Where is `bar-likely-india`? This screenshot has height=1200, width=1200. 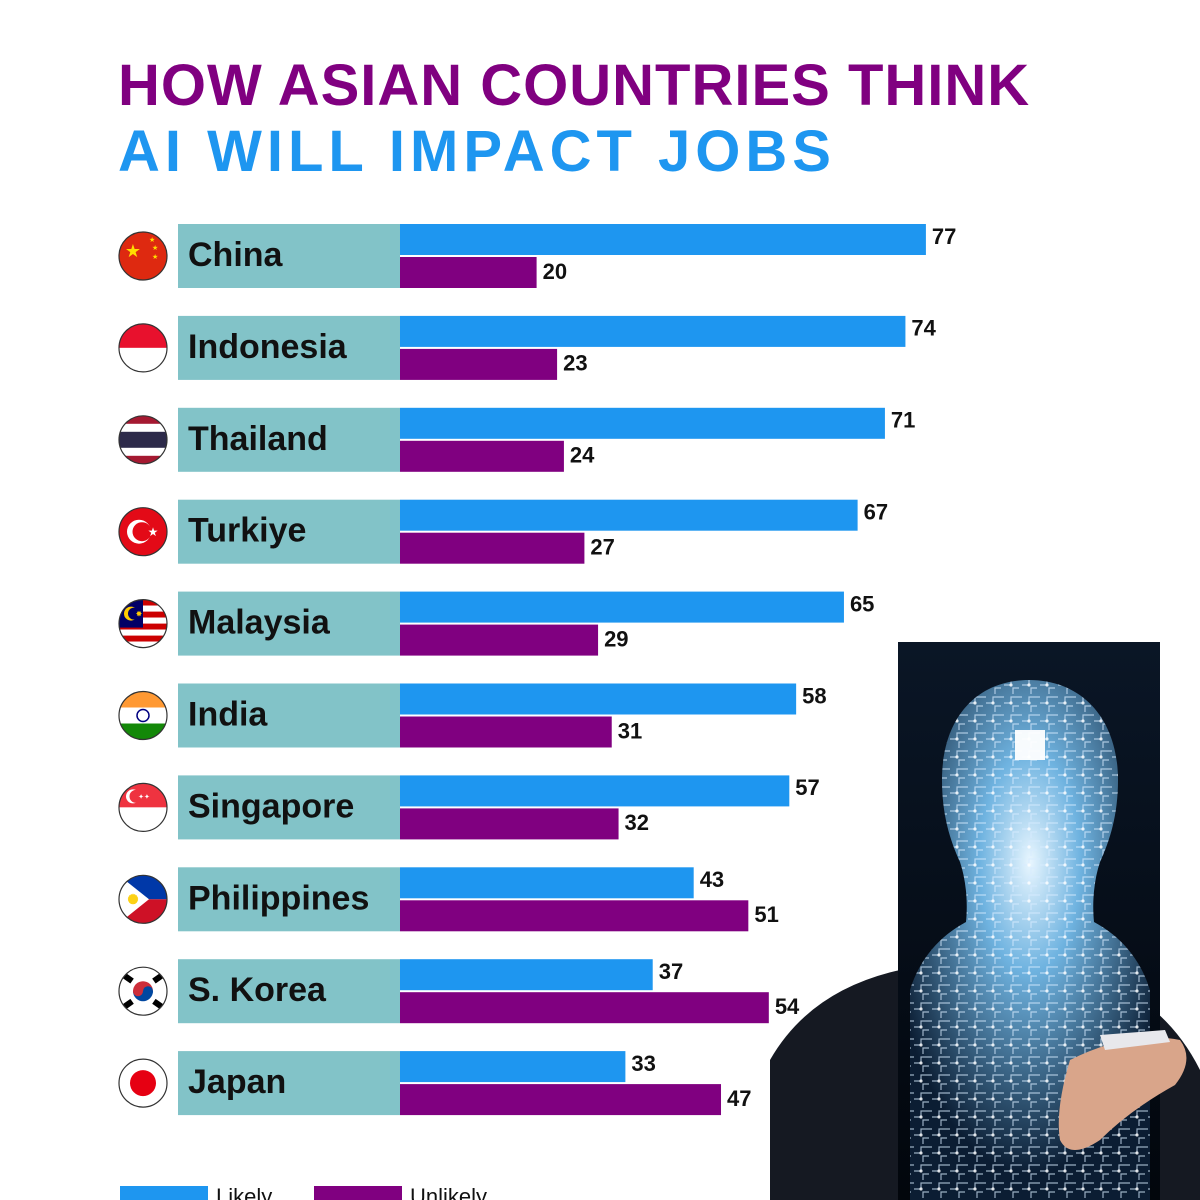
bar-likely-india is located at coordinates (598, 699).